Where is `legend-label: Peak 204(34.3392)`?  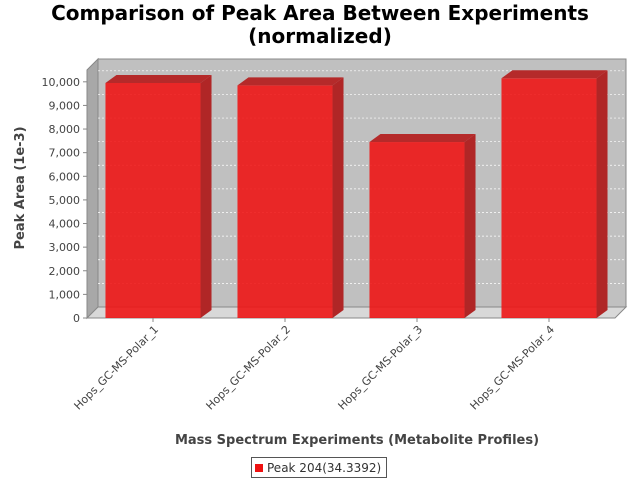
legend-label: Peak 204(34.3392) is located at coordinates (324, 467).